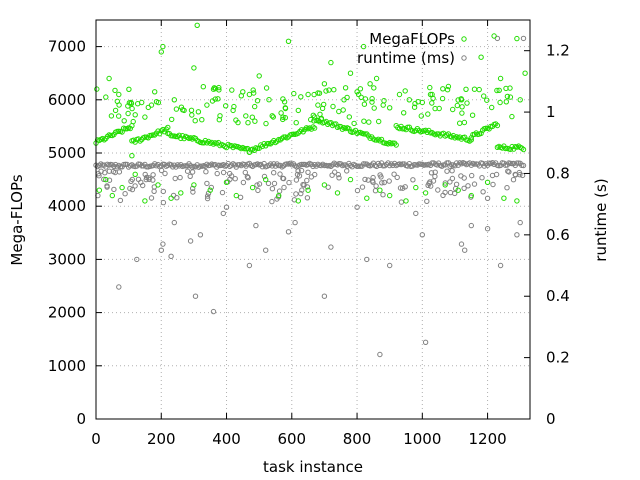  Describe the element at coordinates (422, 439) in the screenshot. I see `x-tick-label: 1000` at that location.